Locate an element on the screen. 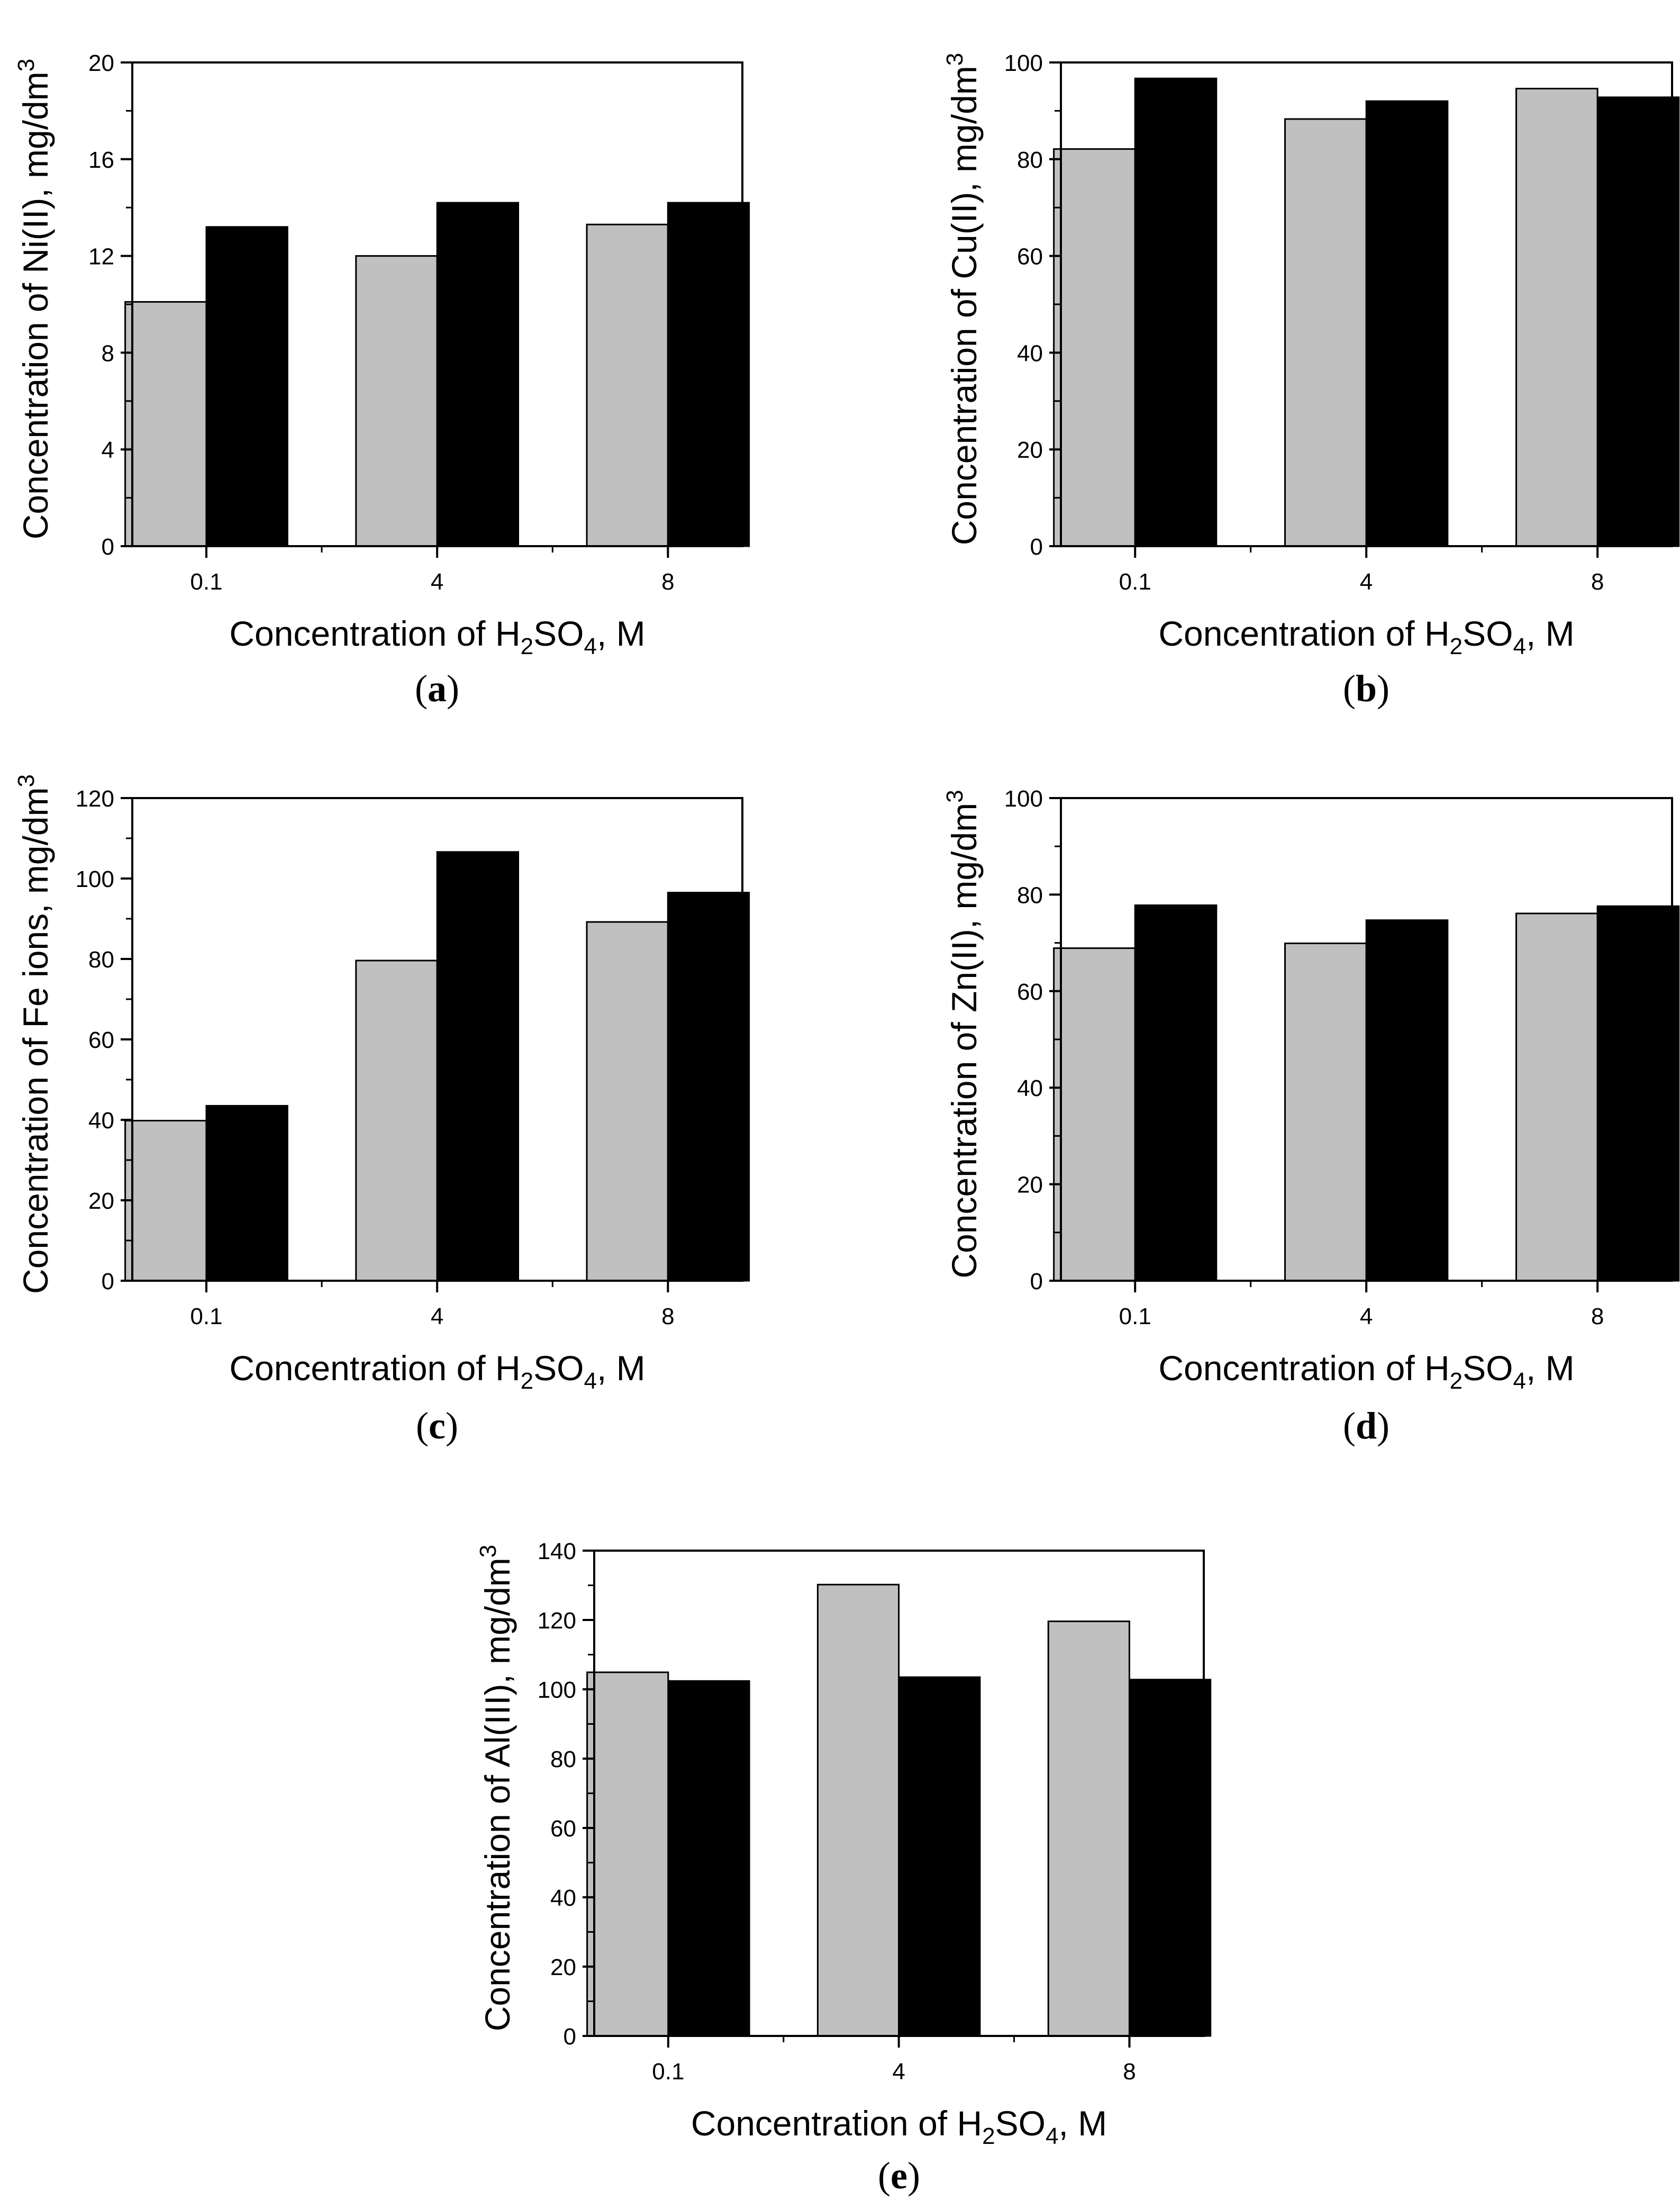 The width and height of the screenshot is (1680, 2200). y-axis-title-e: Concentration of Al(III), mg/dm3 is located at coordinates (496, 1788).